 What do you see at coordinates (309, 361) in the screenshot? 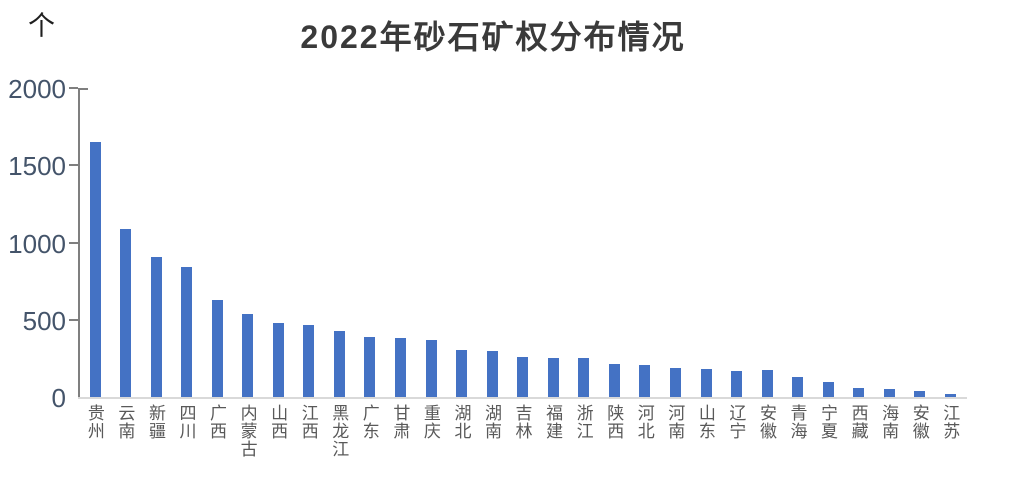
I see `bar-江西` at bounding box center [309, 361].